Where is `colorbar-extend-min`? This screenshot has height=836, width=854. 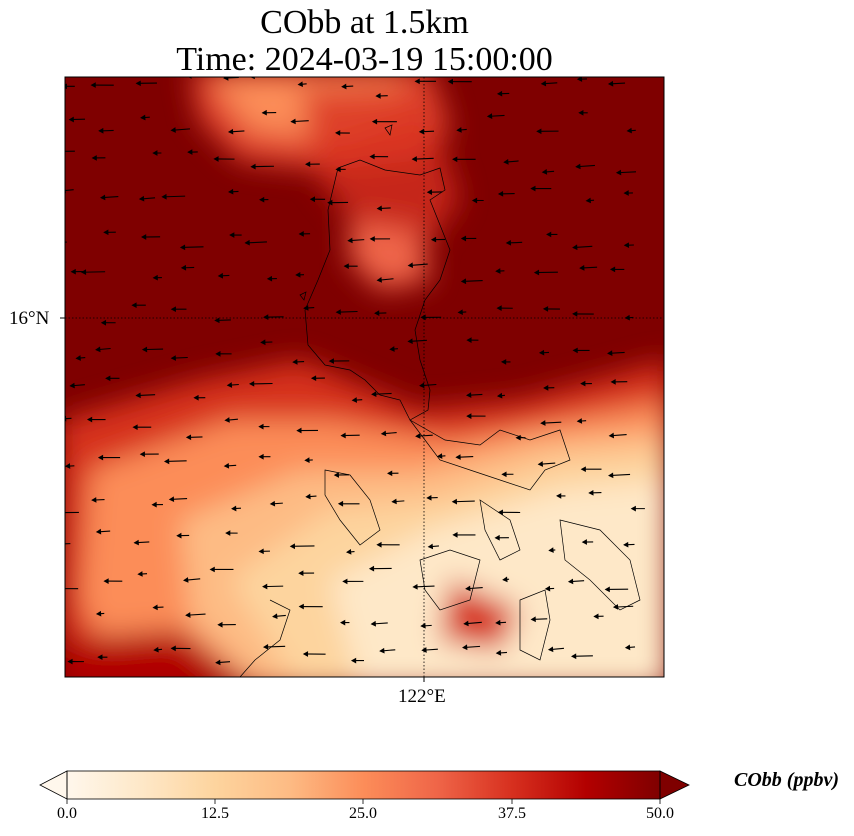
colorbar-extend-min is located at coordinates (53, 785).